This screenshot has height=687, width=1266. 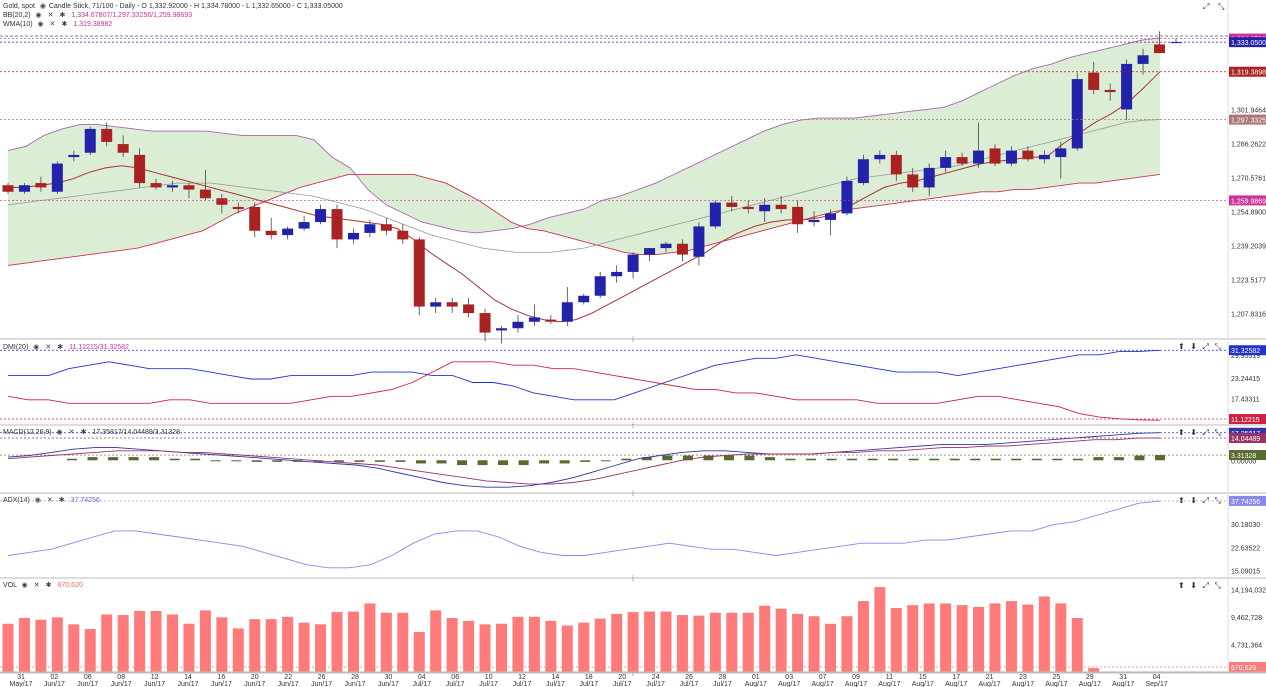 What do you see at coordinates (1157, 677) in the screenshot?
I see `x-tick-day: 04` at bounding box center [1157, 677].